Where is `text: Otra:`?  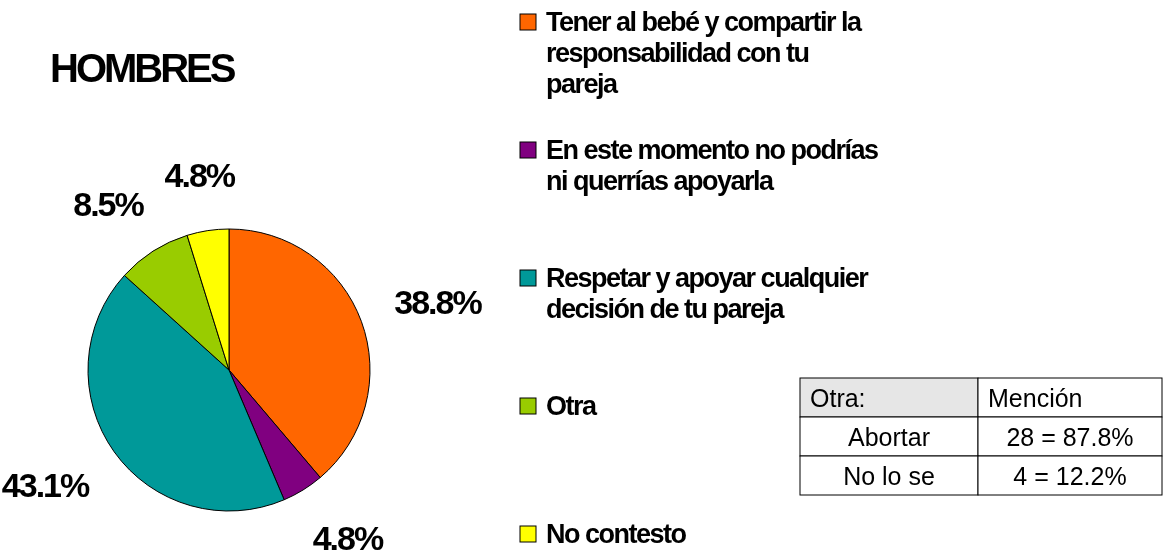 text: Otra: is located at coordinates (838, 398).